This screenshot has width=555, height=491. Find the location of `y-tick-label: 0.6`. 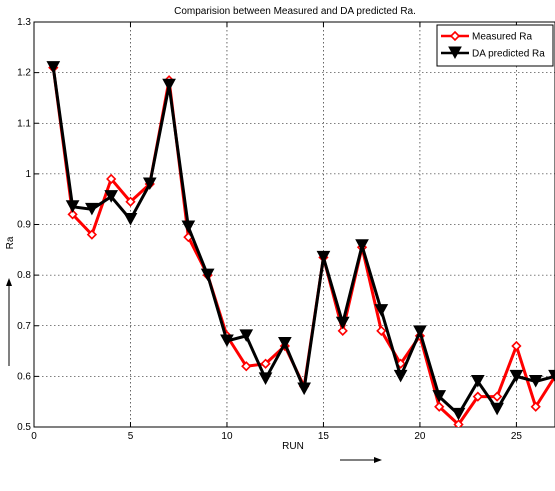

y-tick-label: 0.6 is located at coordinates (24, 376).